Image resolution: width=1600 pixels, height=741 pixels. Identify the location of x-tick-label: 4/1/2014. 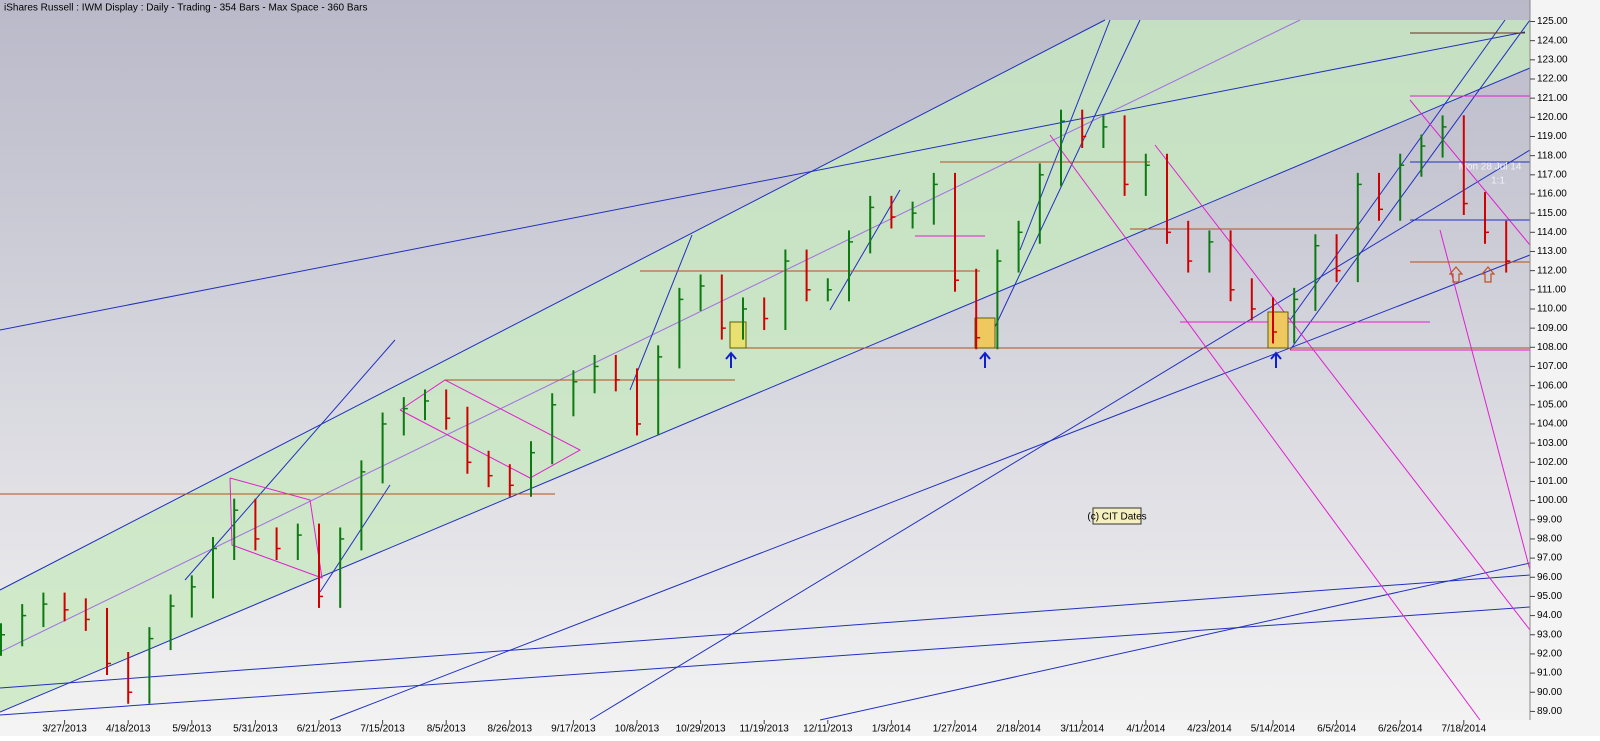
(1145, 729).